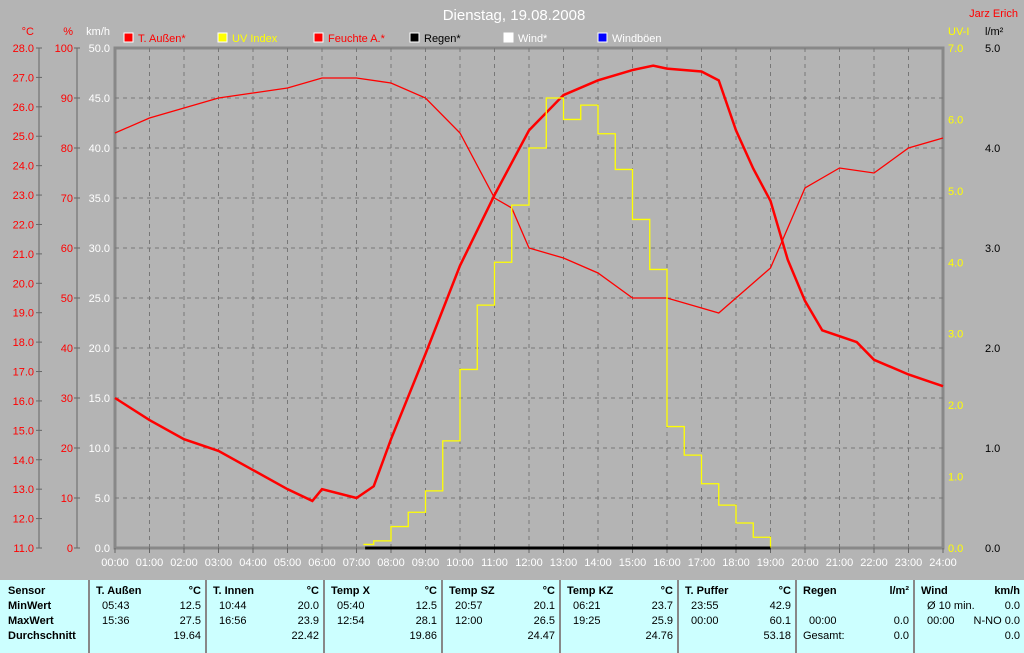 Image resolution: width=1024 pixels, height=653 pixels. What do you see at coordinates (115, 563) in the screenshot?
I see `x-tick-label: 00:00` at bounding box center [115, 563].